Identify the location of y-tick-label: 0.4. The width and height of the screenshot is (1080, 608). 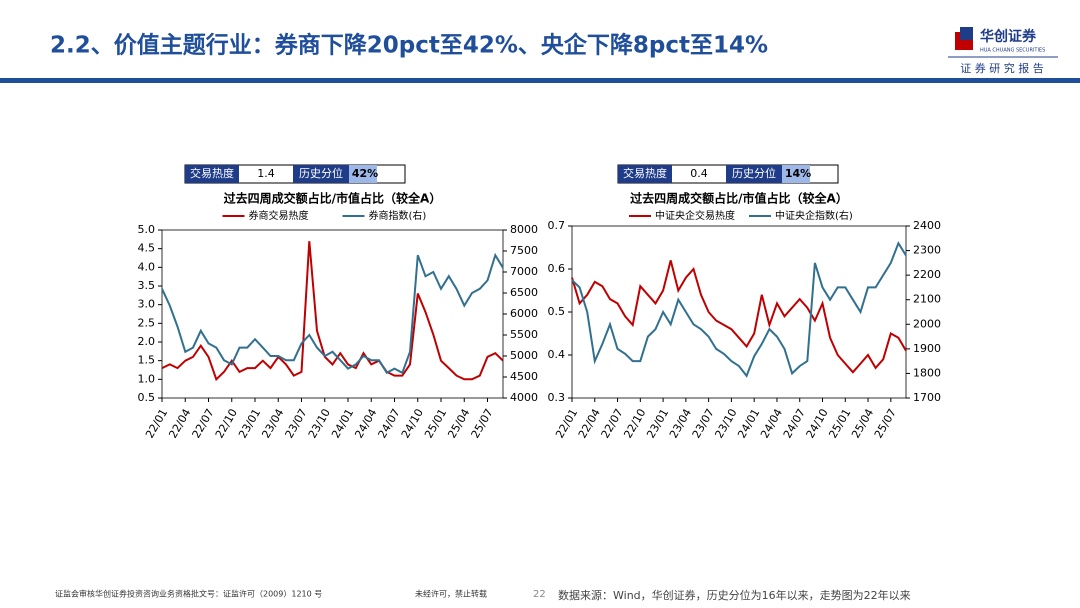
(557, 354).